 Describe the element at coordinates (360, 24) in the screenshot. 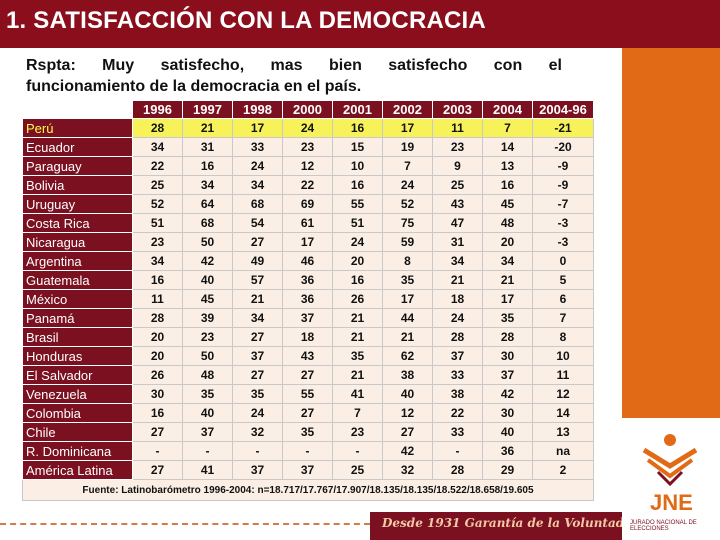

I see `title-bar: 1. SATISFACCIÓN CON LA DEMOCRACIA` at that location.